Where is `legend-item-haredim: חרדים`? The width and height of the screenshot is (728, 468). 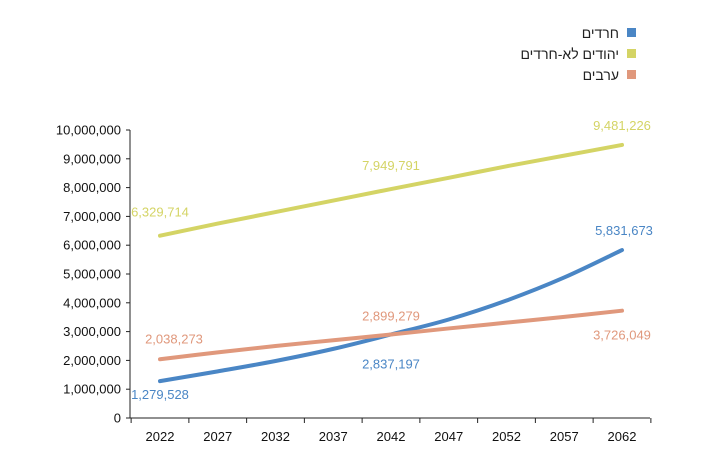
legend-item-haredim: חרדים is located at coordinates (578, 32).